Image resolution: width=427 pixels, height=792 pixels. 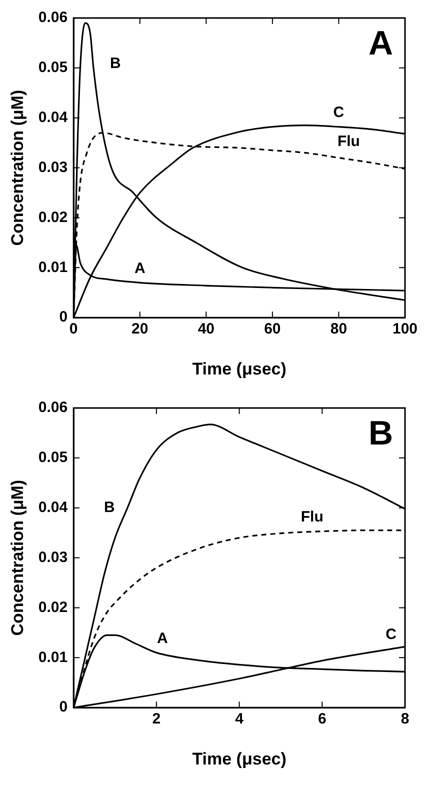 I want to click on x-tick-label: 4, so click(x=239, y=719).